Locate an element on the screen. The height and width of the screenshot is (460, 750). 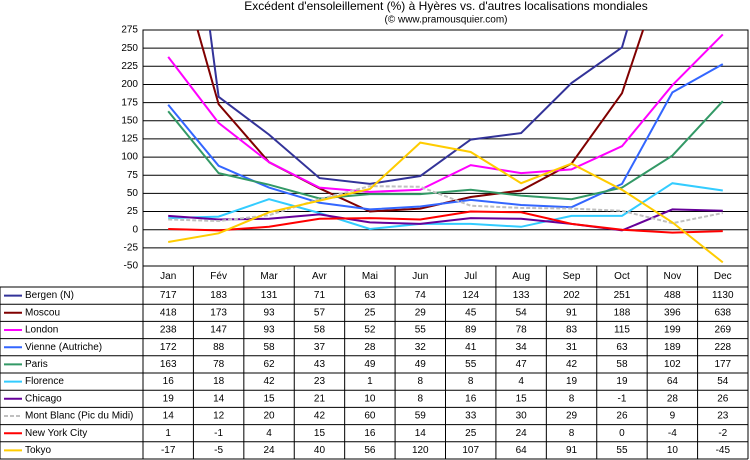
table-value: 1130 is located at coordinates (723, 295).